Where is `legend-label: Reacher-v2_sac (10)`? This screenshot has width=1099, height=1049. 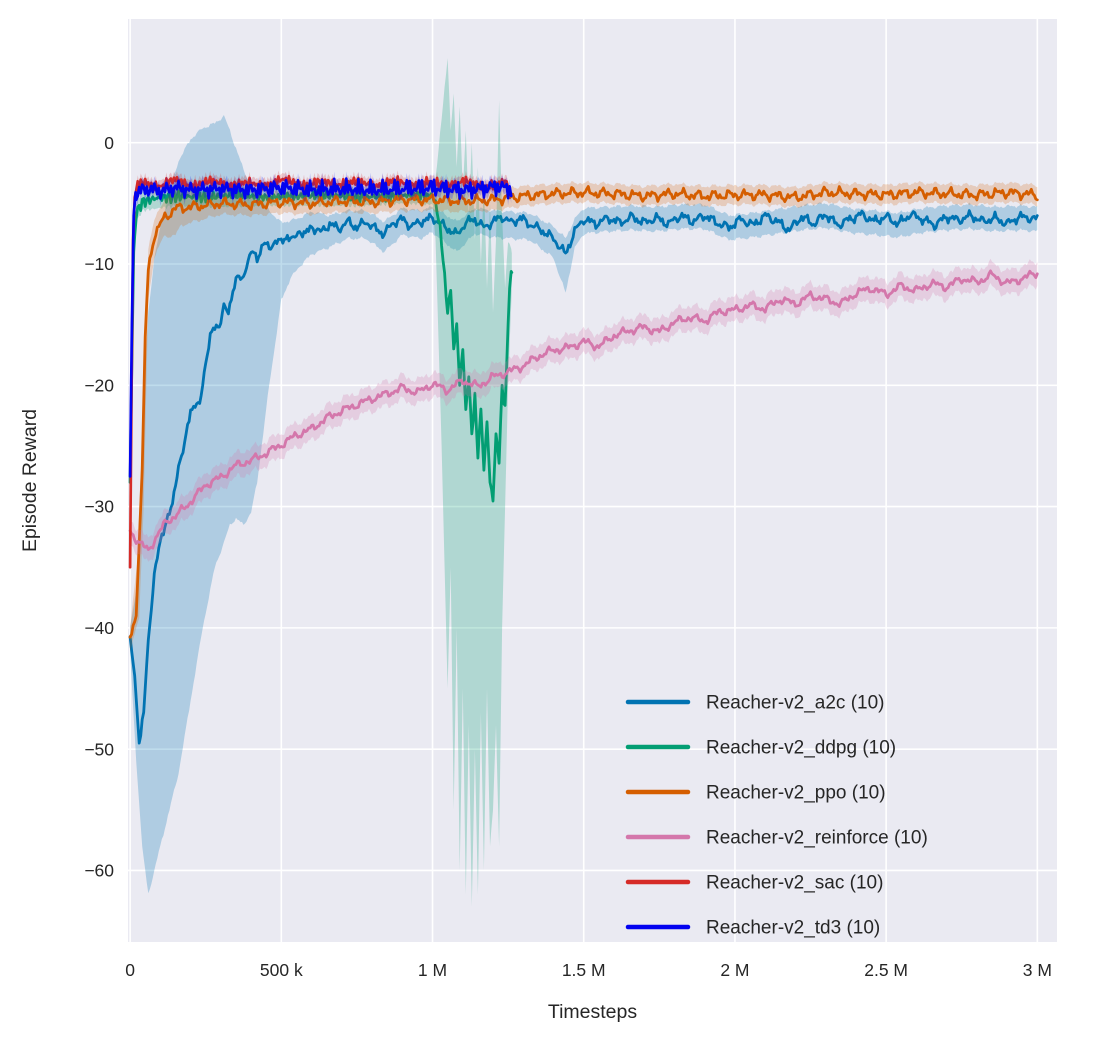
legend-label: Reacher-v2_sac (10) is located at coordinates (794, 882).